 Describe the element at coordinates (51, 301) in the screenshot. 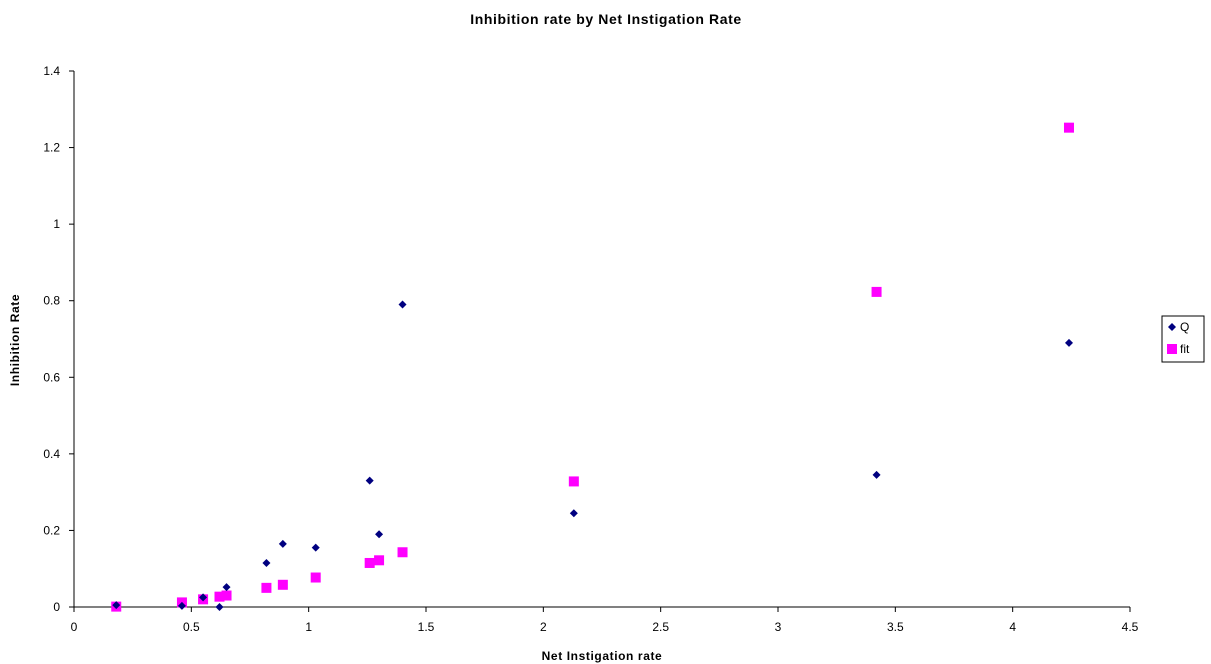

I see `y-tick-label: 0.8` at that location.